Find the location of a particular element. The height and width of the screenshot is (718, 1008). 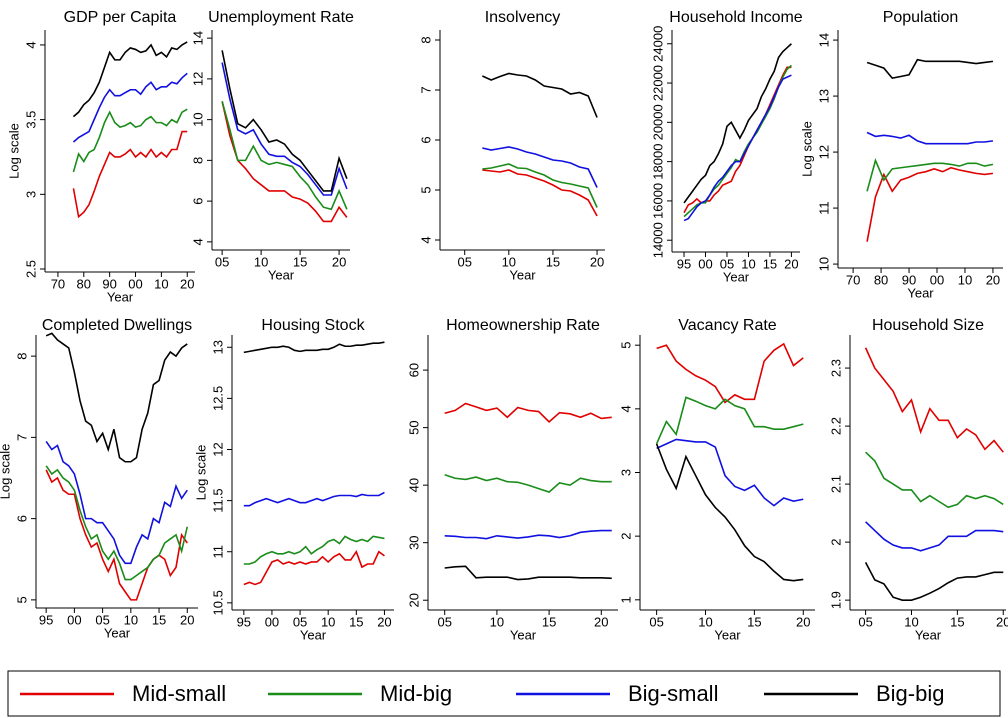

panel-title: Homeownership Rate is located at coordinates (523, 325).